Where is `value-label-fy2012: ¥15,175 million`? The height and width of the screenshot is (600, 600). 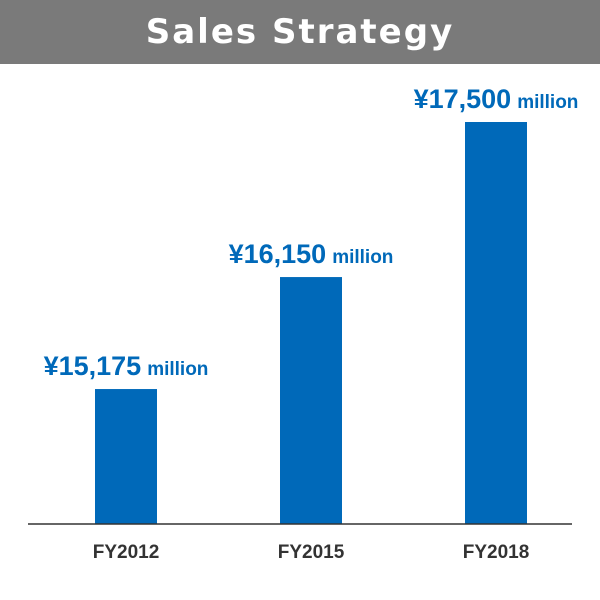 value-label-fy2012: ¥15,175 million is located at coordinates (126, 366).